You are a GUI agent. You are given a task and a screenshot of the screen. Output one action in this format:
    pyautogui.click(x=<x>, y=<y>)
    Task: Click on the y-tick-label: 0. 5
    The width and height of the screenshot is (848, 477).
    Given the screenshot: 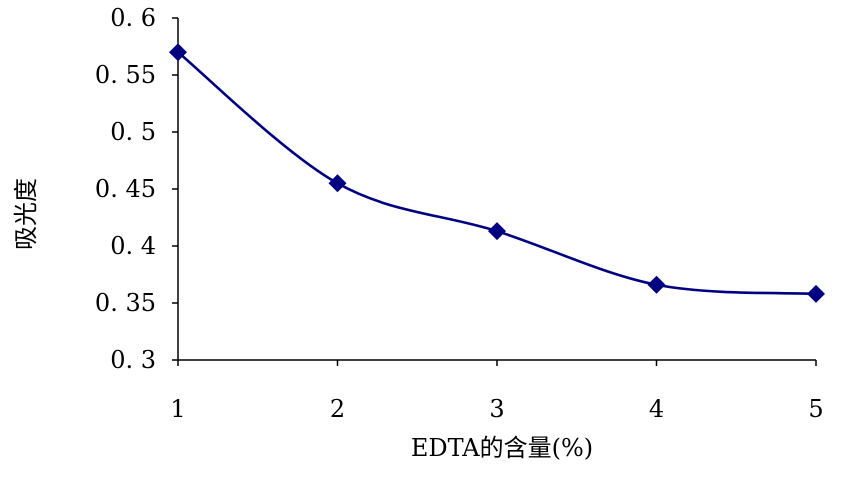 What is the action you would take?
    pyautogui.click(x=133, y=132)
    